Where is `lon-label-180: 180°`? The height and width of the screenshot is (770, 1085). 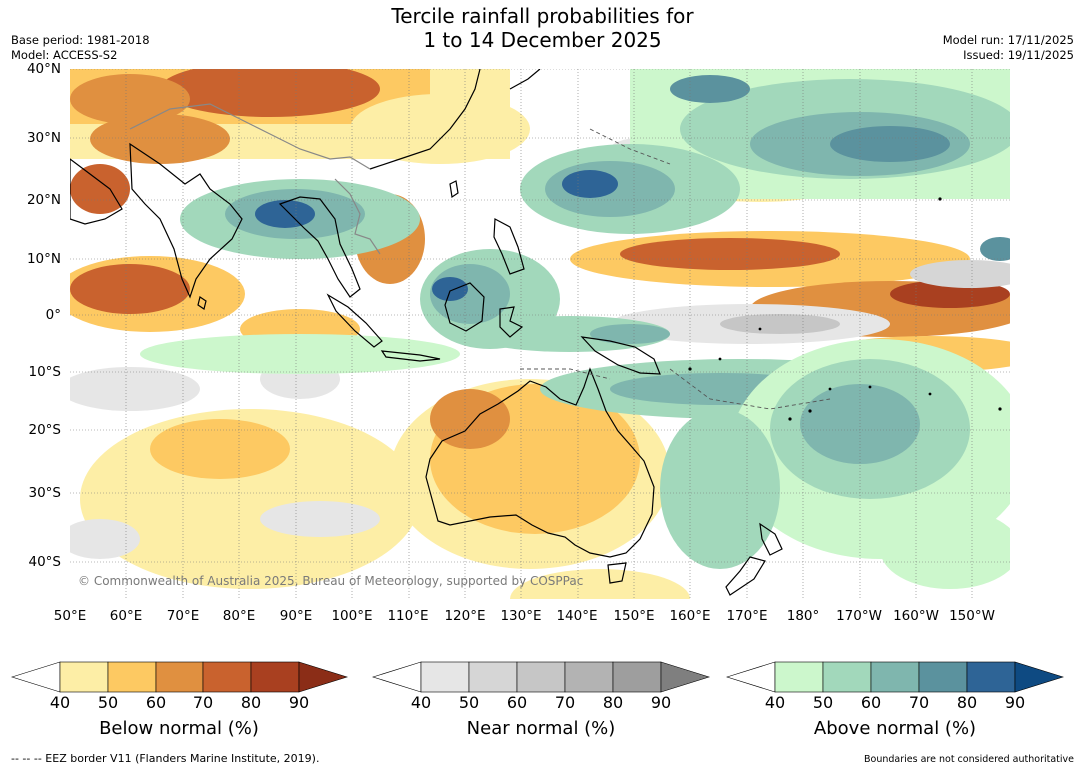
lon-label-180: 180° is located at coordinates (803, 616).